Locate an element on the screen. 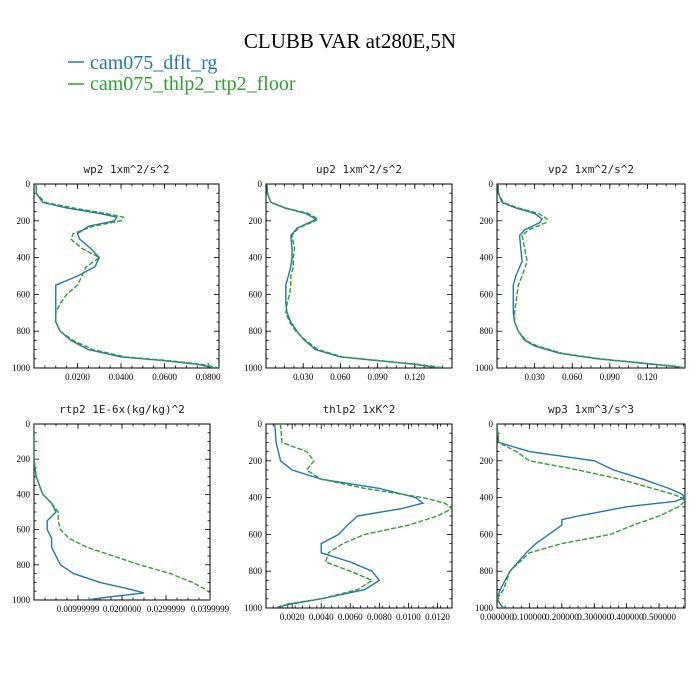 This screenshot has height=700, width=700. x-tick-label: 0.00999999 is located at coordinates (78, 609).